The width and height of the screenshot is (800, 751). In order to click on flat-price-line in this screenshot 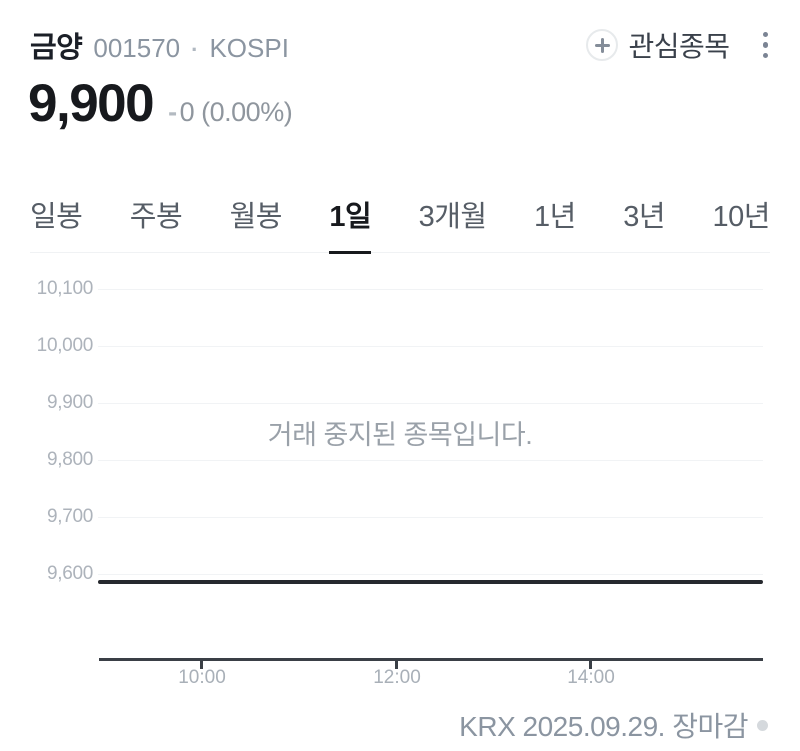, I will do `click(430, 582)`.